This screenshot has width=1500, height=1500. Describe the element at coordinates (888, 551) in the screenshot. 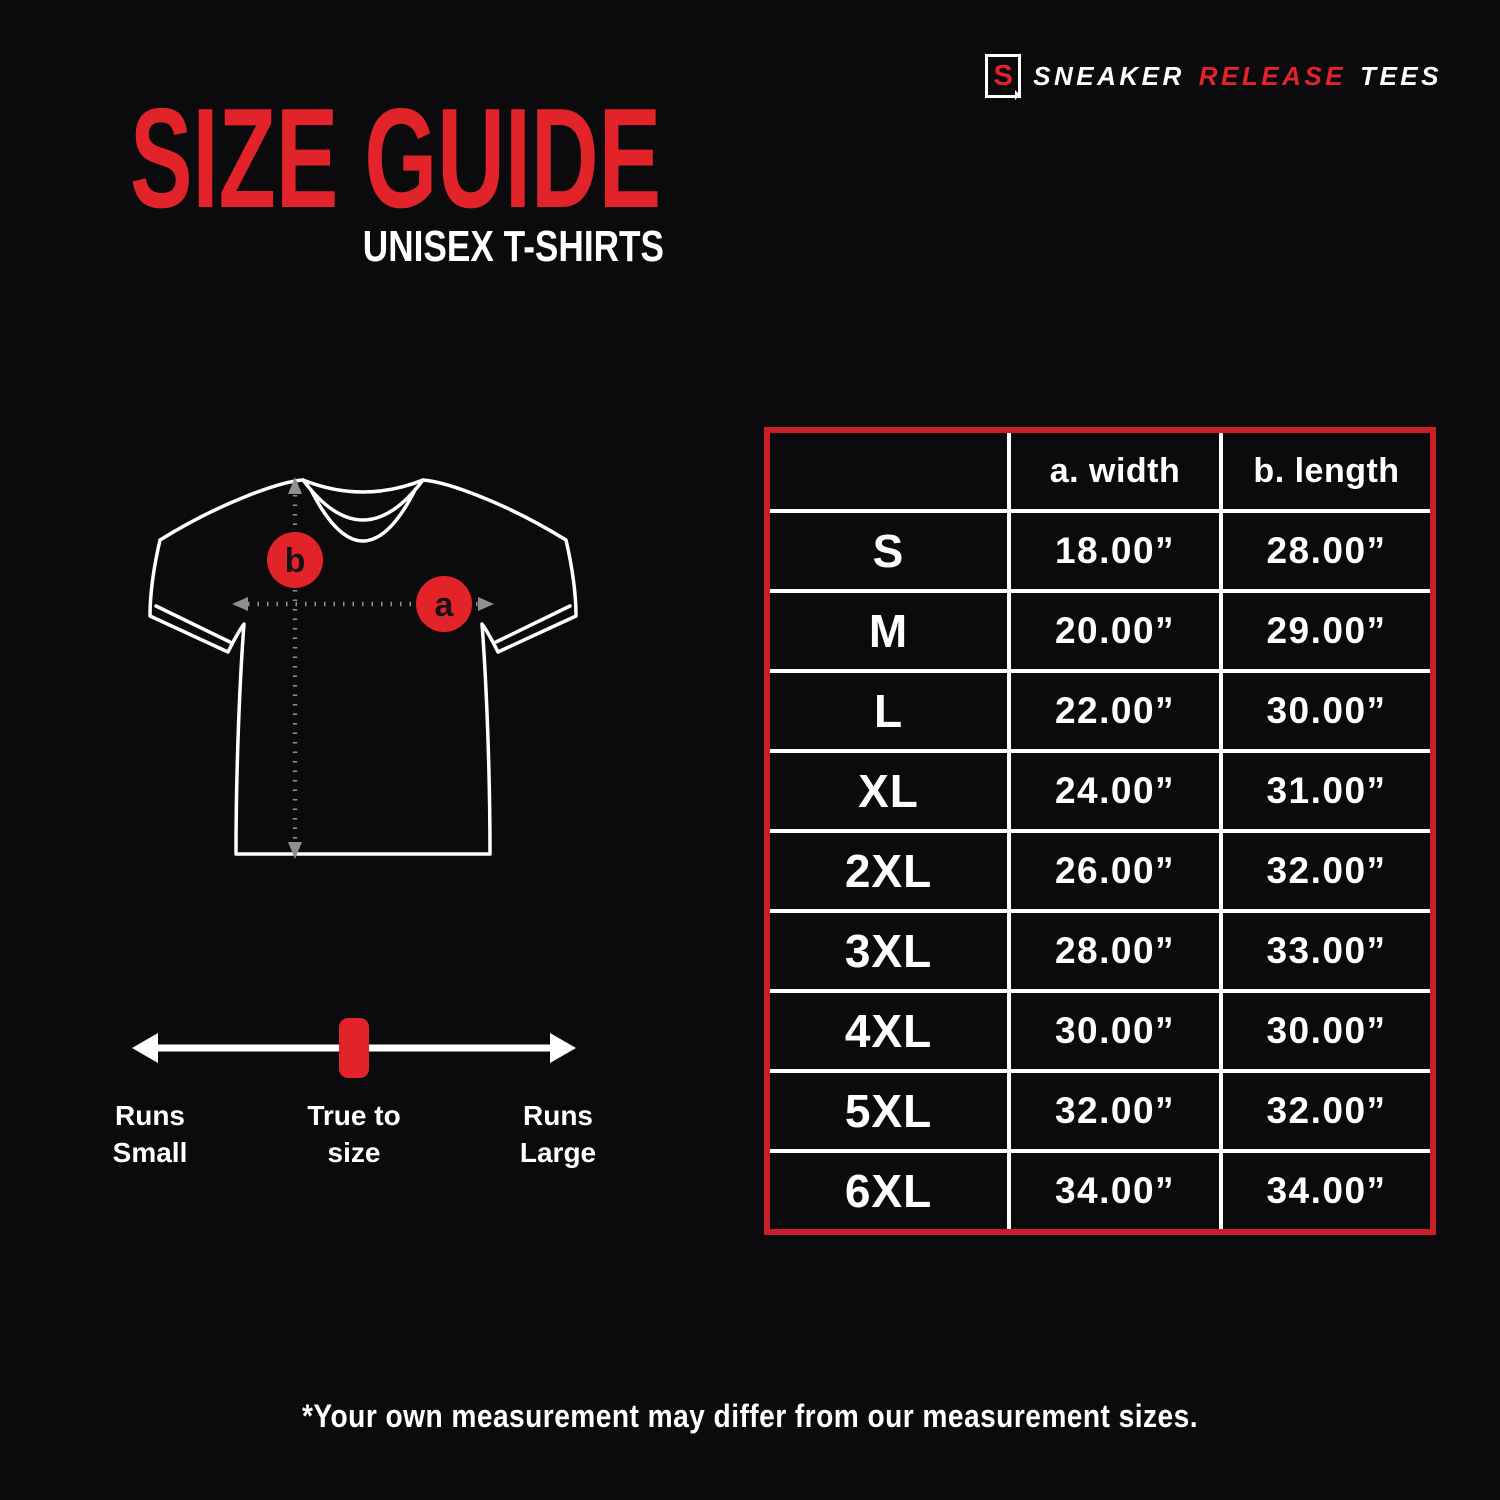

I see `size-cell: S` at that location.